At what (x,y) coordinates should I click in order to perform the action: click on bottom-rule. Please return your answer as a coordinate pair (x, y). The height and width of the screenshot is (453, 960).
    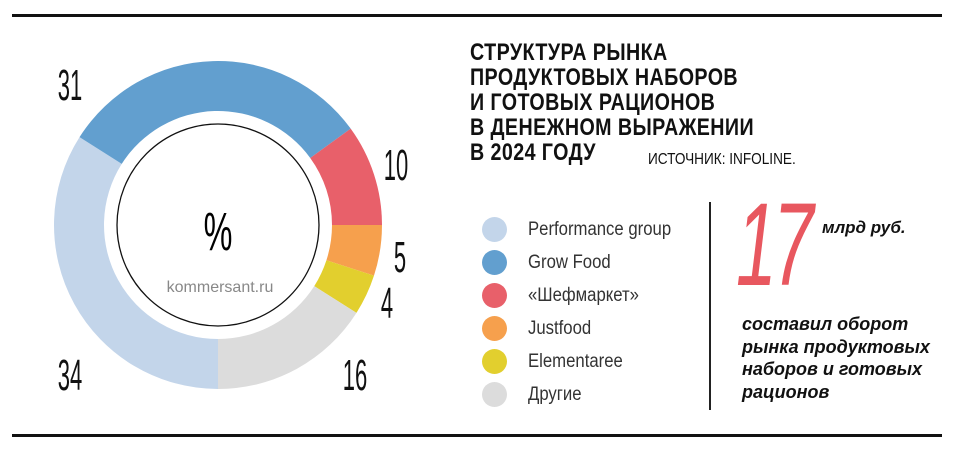
    Looking at the image, I should click on (477, 435).